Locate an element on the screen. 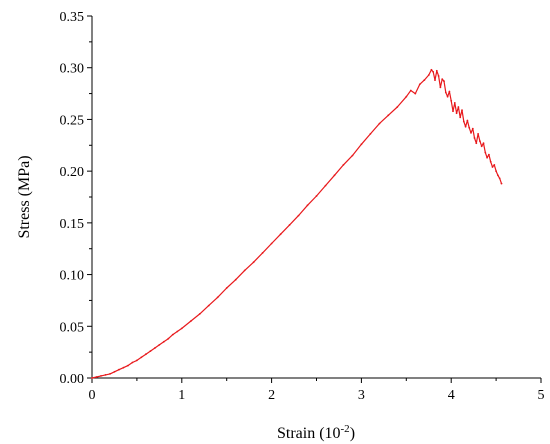  x-axis-title: Strain (10-2) is located at coordinates (316, 432).